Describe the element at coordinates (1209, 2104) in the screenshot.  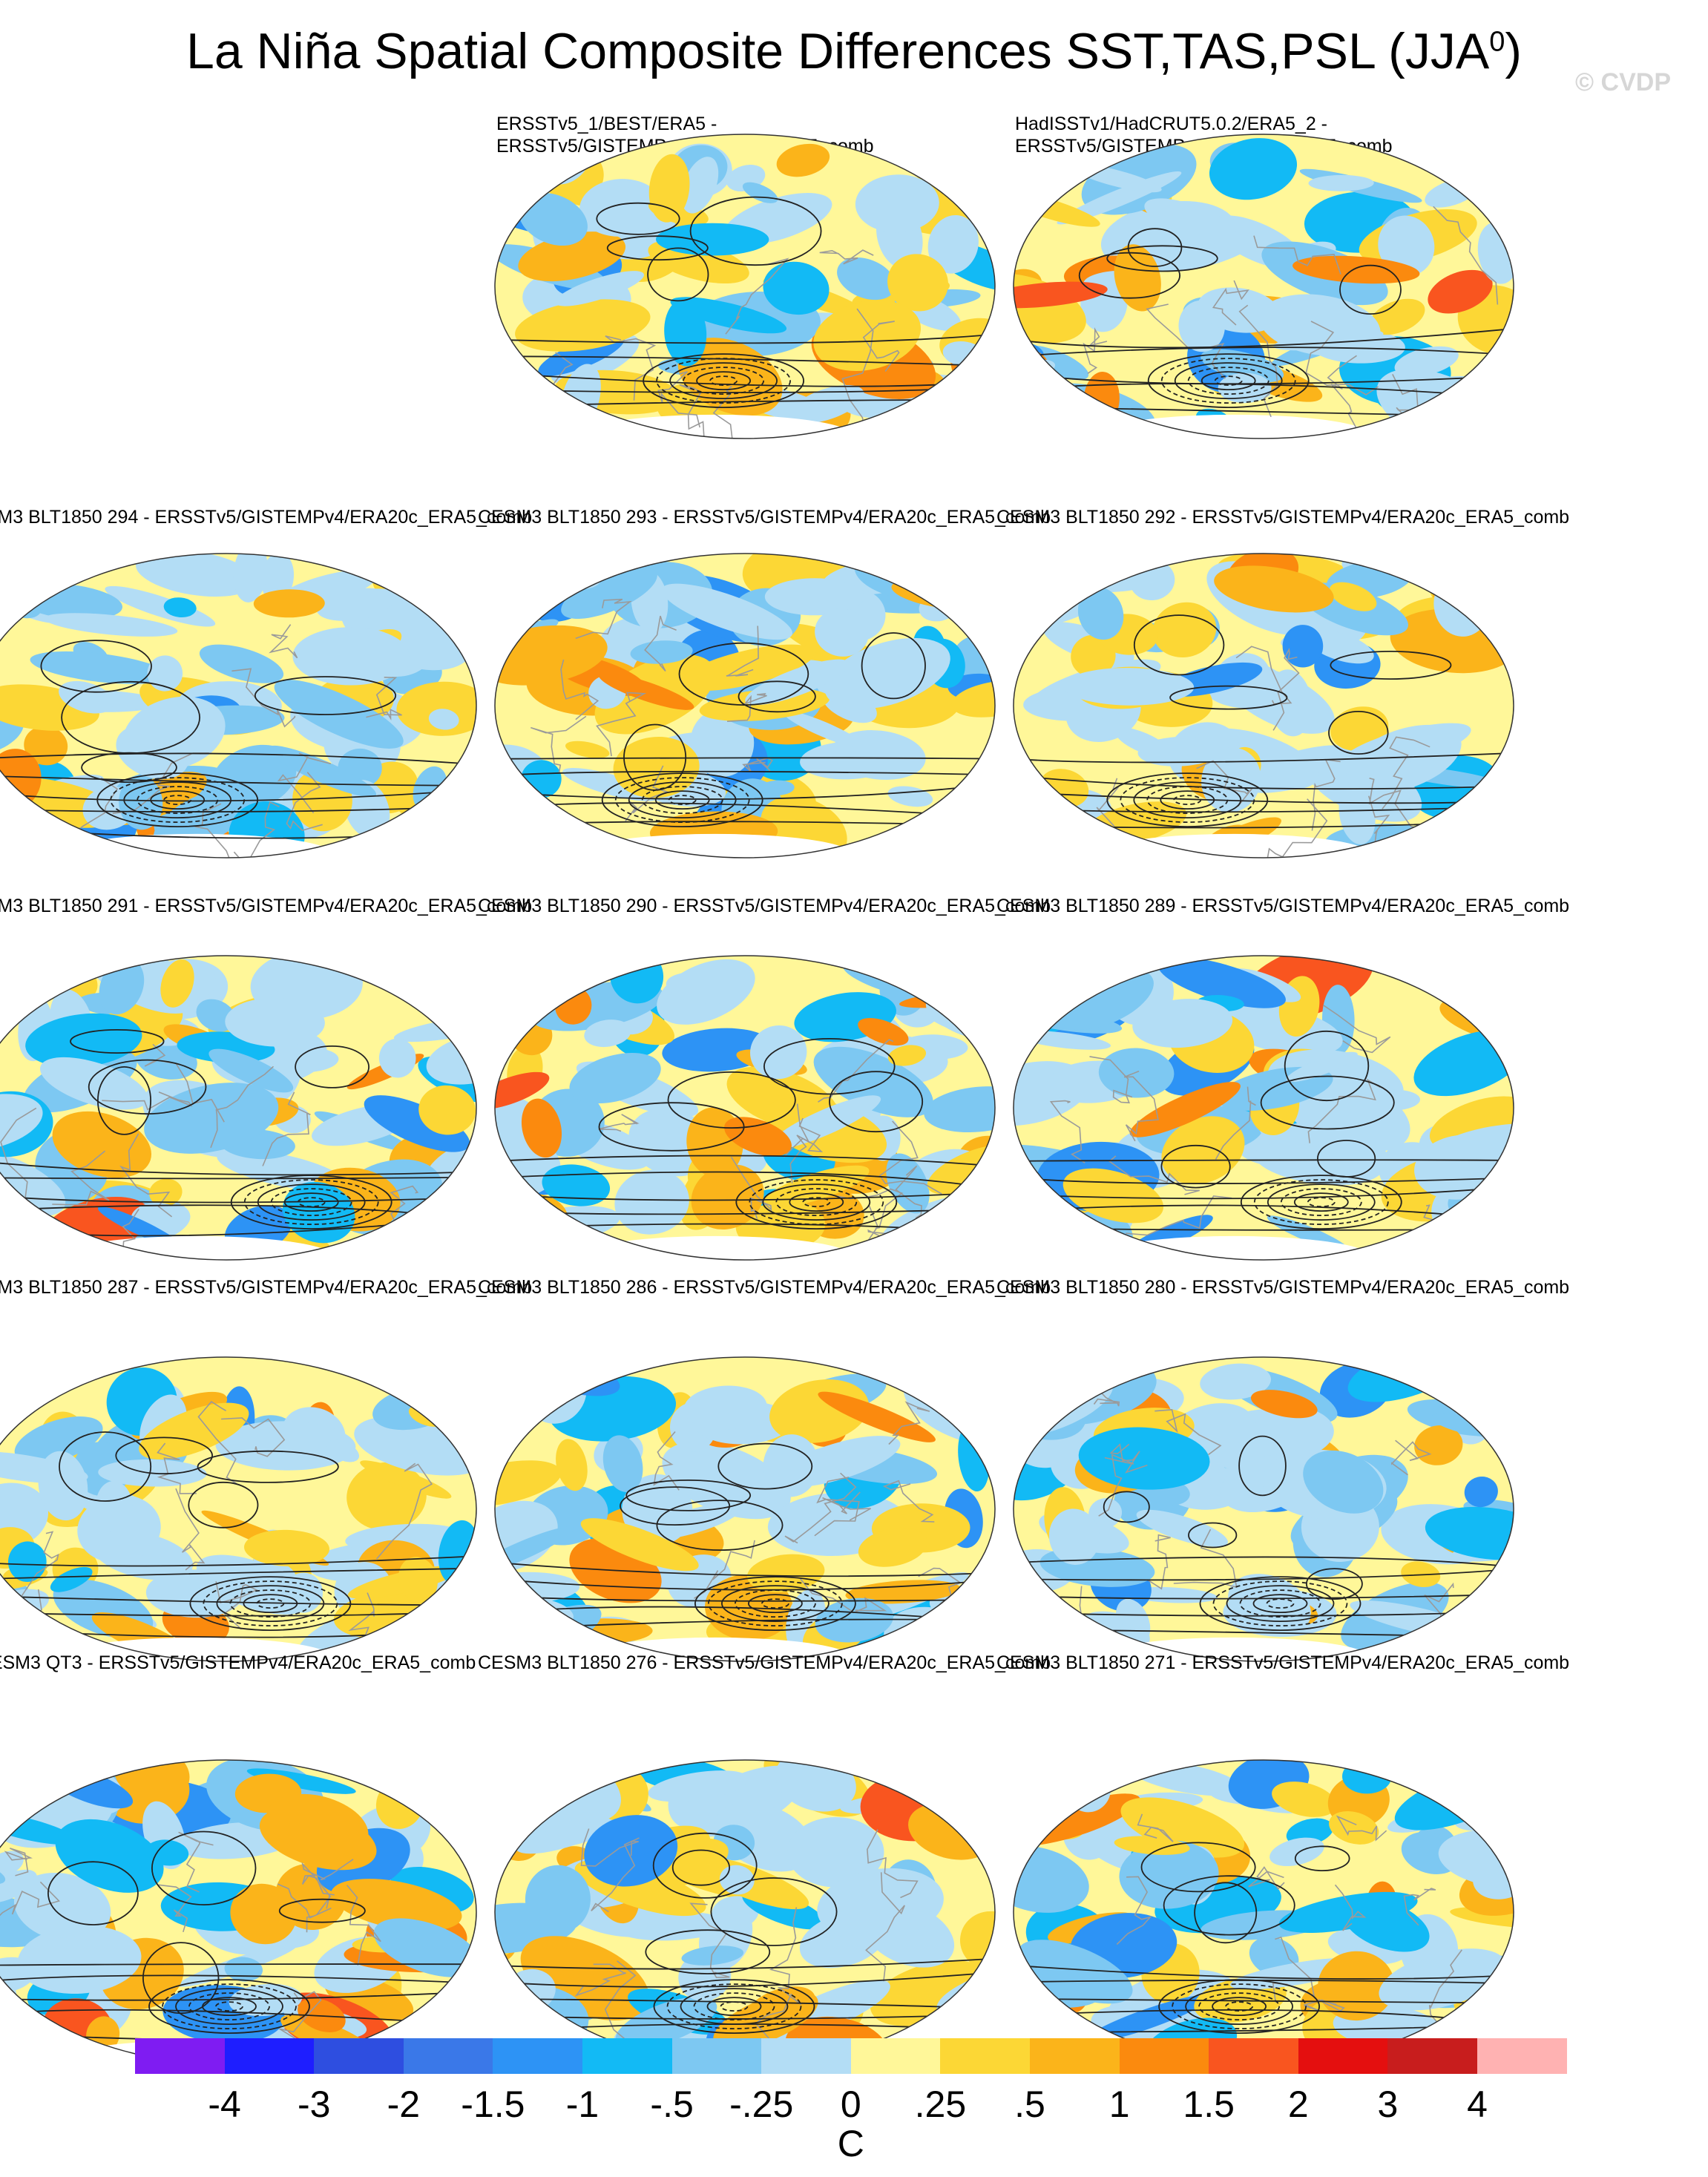
I see `colorbar-tick-label: 1.5` at that location.